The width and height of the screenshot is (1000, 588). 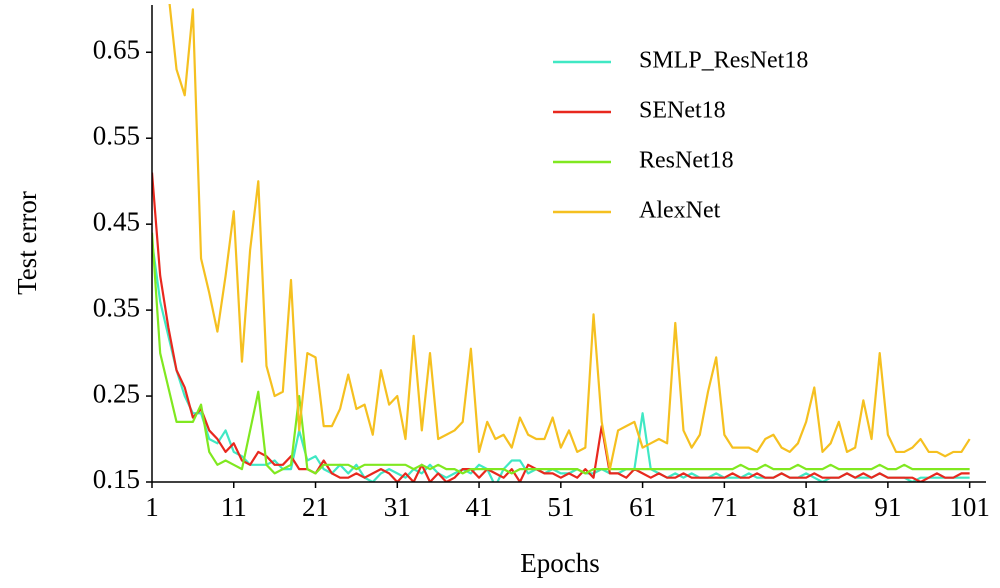 What do you see at coordinates (234, 507) in the screenshot?
I see `x-tick-label: 11` at bounding box center [234, 507].